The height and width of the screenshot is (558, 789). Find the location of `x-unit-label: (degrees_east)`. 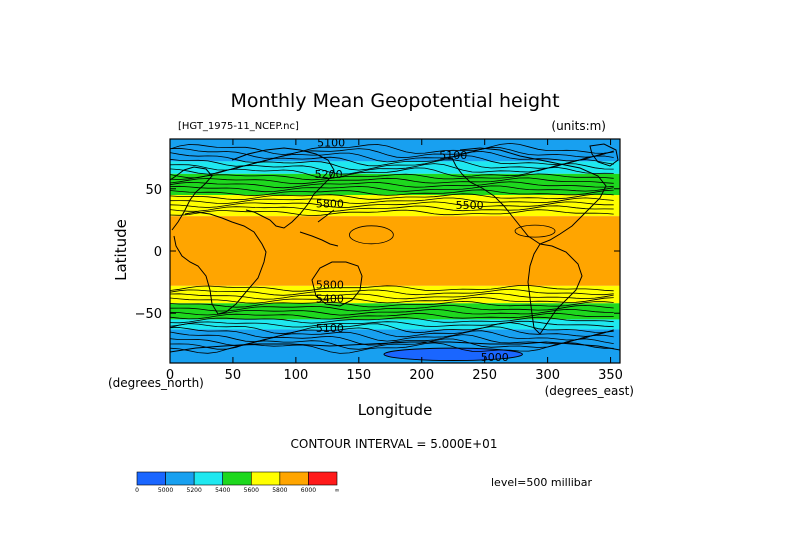

x-unit-label: (degrees_east) is located at coordinates (589, 391).